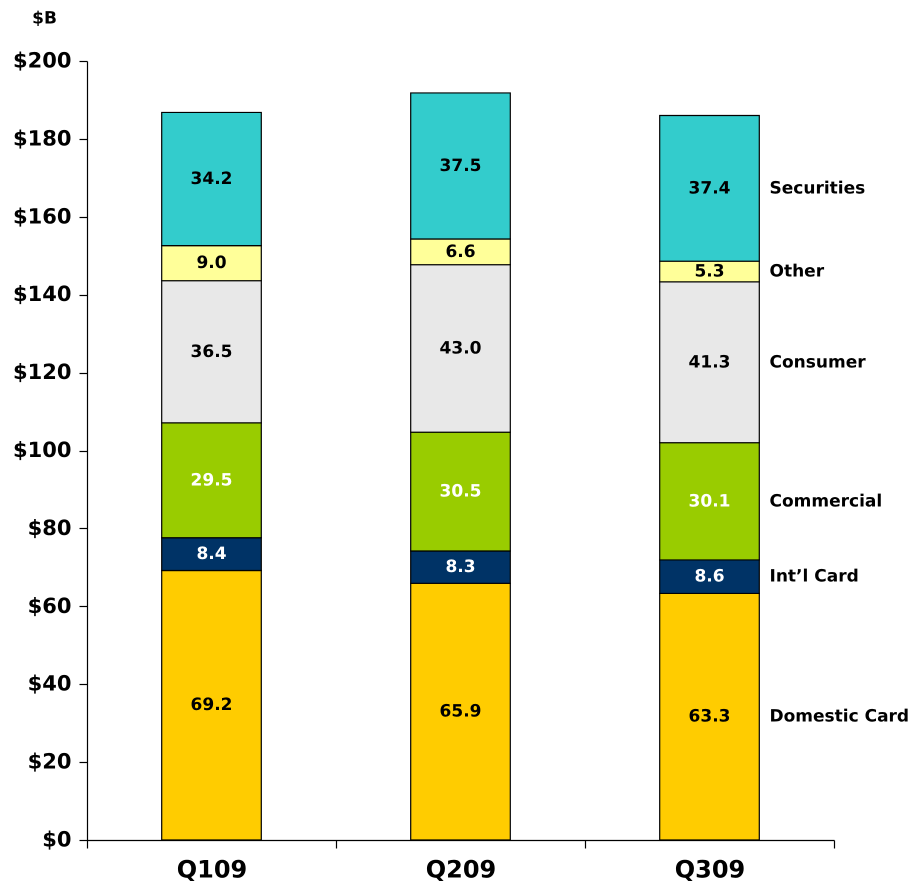 The width and height of the screenshot is (917, 892). What do you see at coordinates (50, 684) in the screenshot?
I see `y-tick-label: $40` at bounding box center [50, 684].